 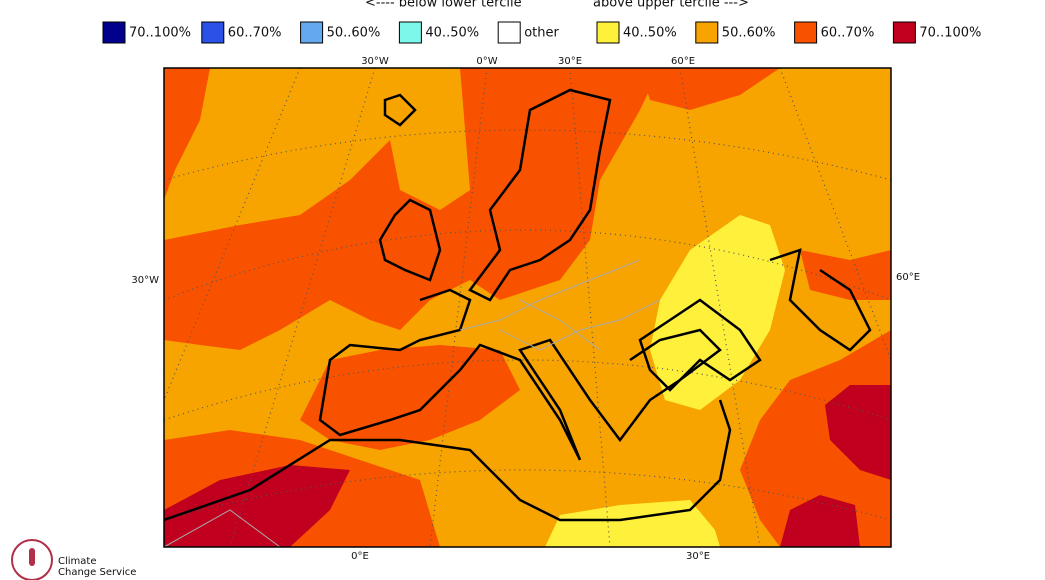 What do you see at coordinates (908, 277) in the screenshot?
I see `right-label: 60°E` at bounding box center [908, 277].